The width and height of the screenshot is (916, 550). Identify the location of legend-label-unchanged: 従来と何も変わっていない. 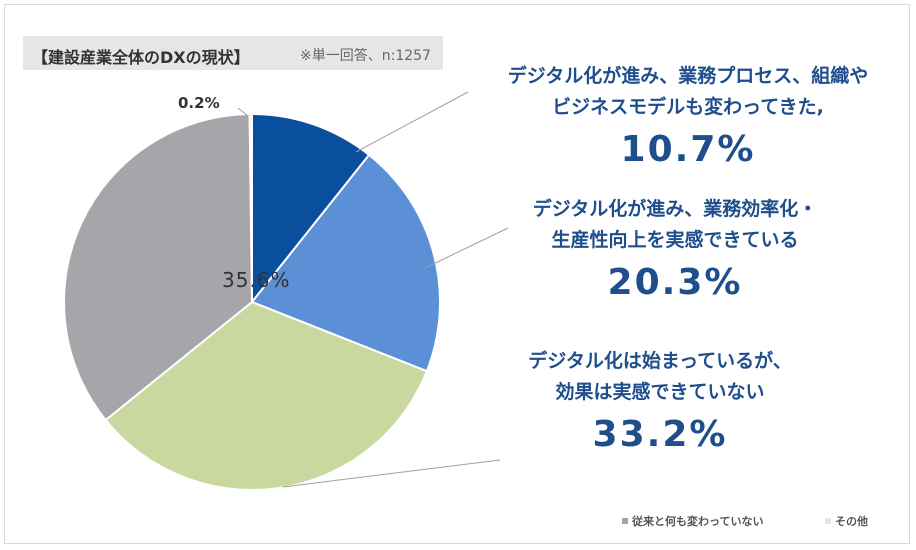
(698, 521).